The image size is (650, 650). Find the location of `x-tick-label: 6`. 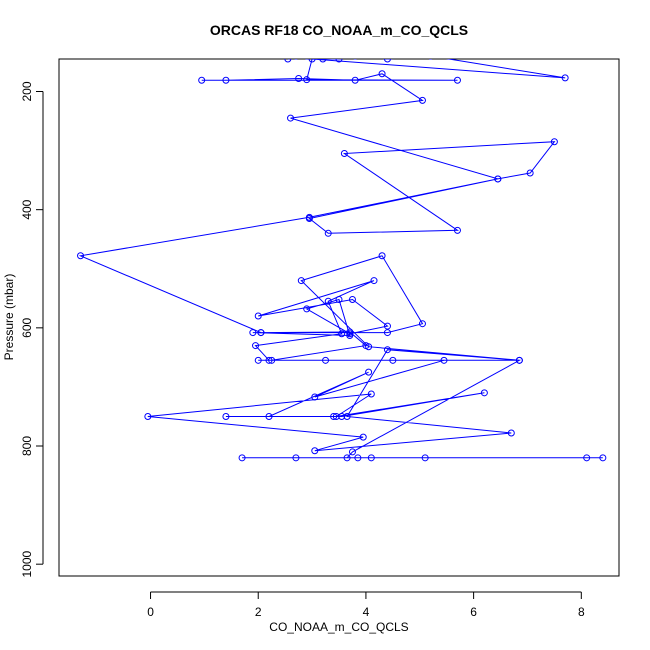

x-tick-label: 6 is located at coordinates (473, 612).